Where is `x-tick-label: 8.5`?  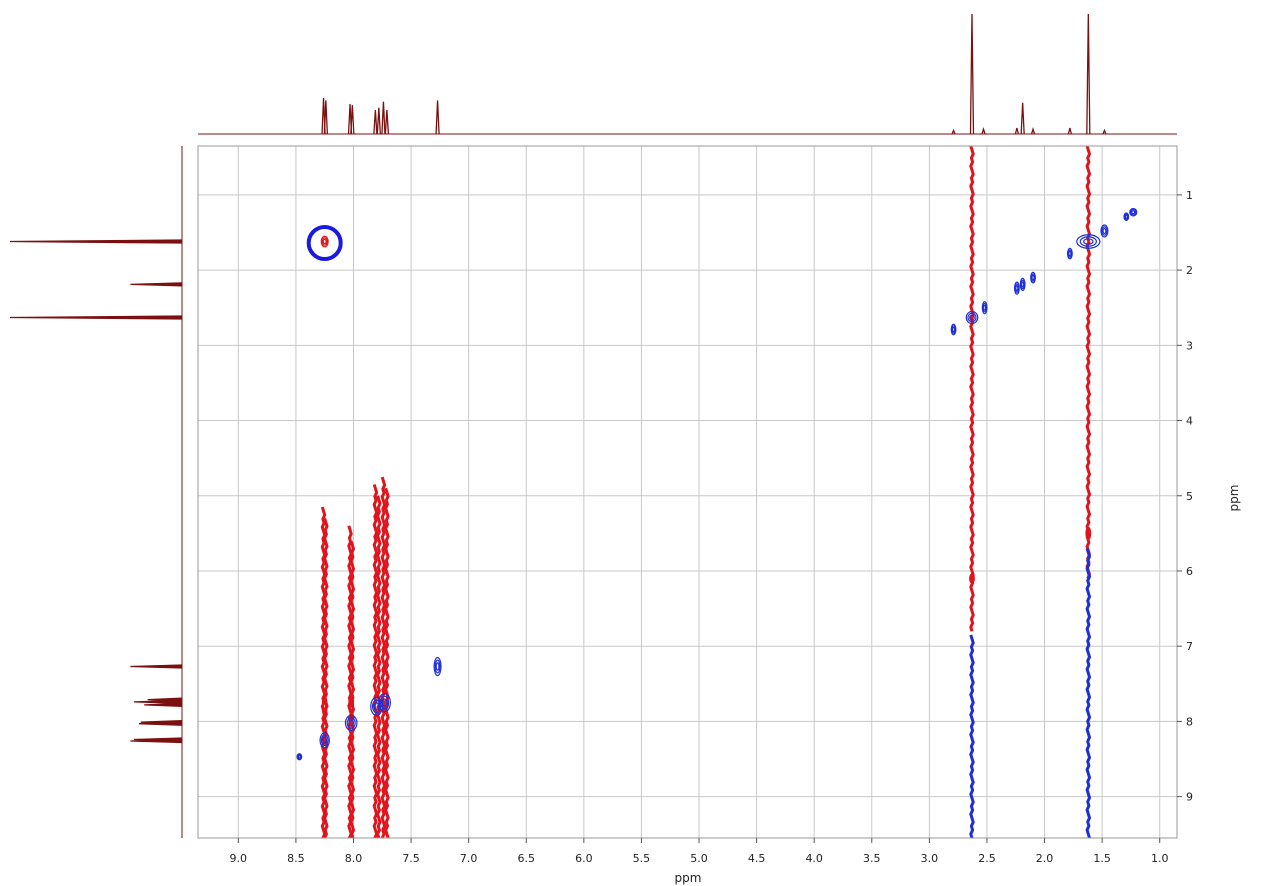 x-tick-label: 8.5 is located at coordinates (296, 858).